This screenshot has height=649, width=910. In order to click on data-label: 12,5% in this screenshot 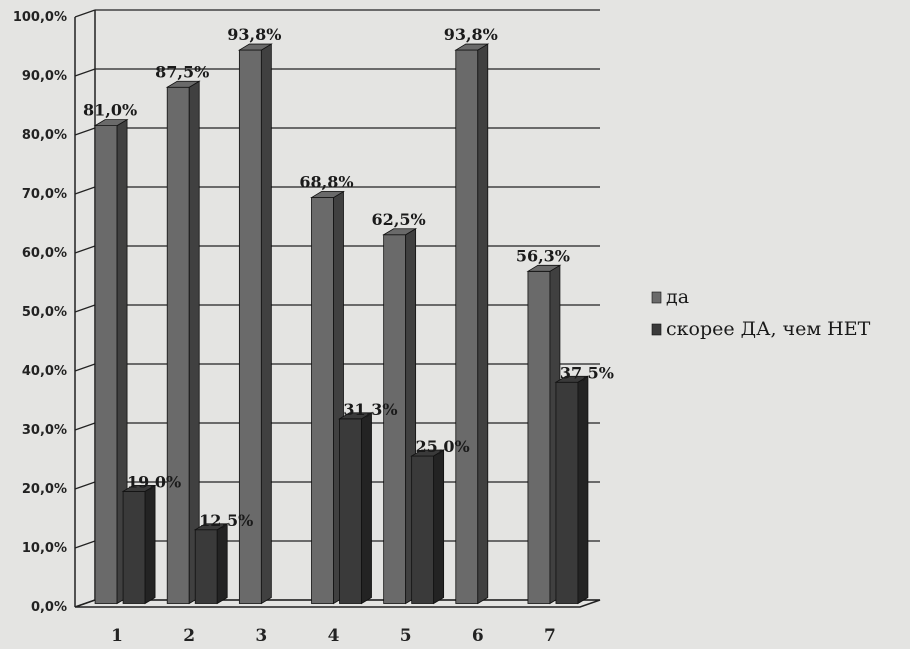, I will do `click(226, 520)`.